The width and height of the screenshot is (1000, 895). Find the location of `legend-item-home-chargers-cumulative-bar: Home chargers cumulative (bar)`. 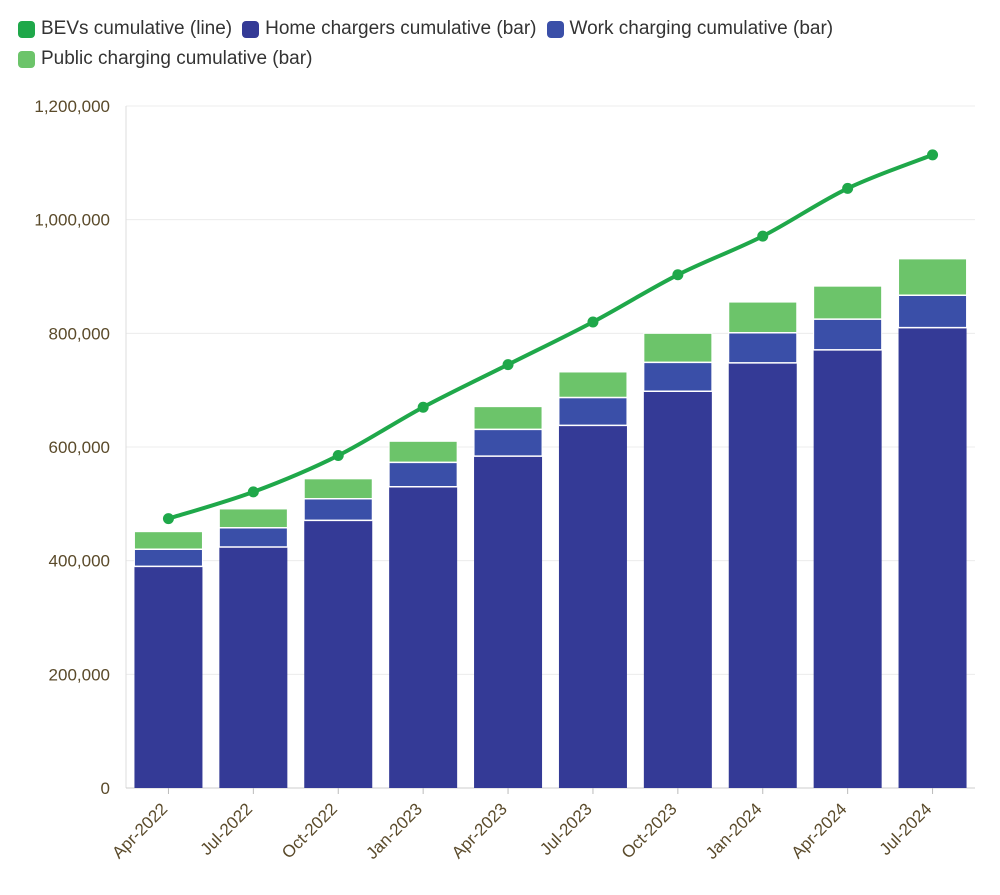

legend-item-home-chargers-cumulative-bar: Home chargers cumulative (bar) is located at coordinates (389, 29).